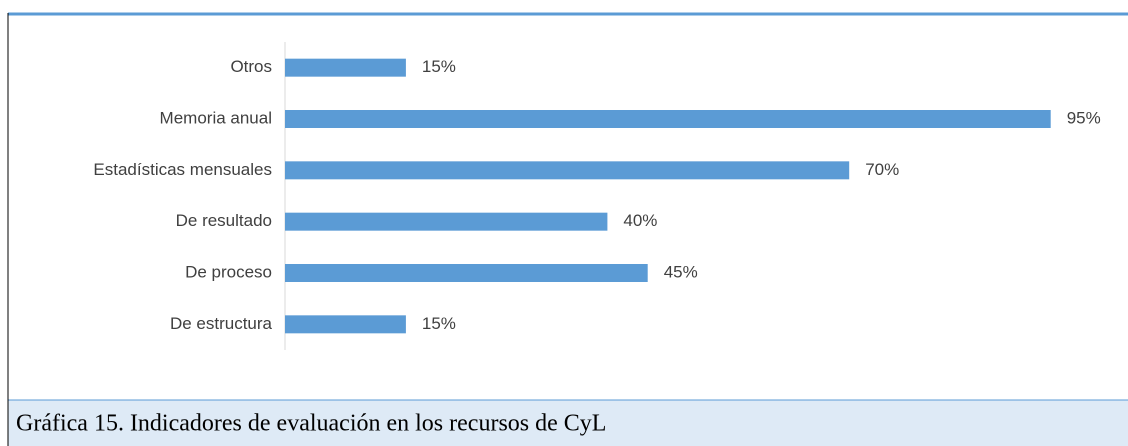 Image resolution: width=1128 pixels, height=446 pixels. Describe the element at coordinates (882, 169) in the screenshot. I see `value-label: 70%` at that location.